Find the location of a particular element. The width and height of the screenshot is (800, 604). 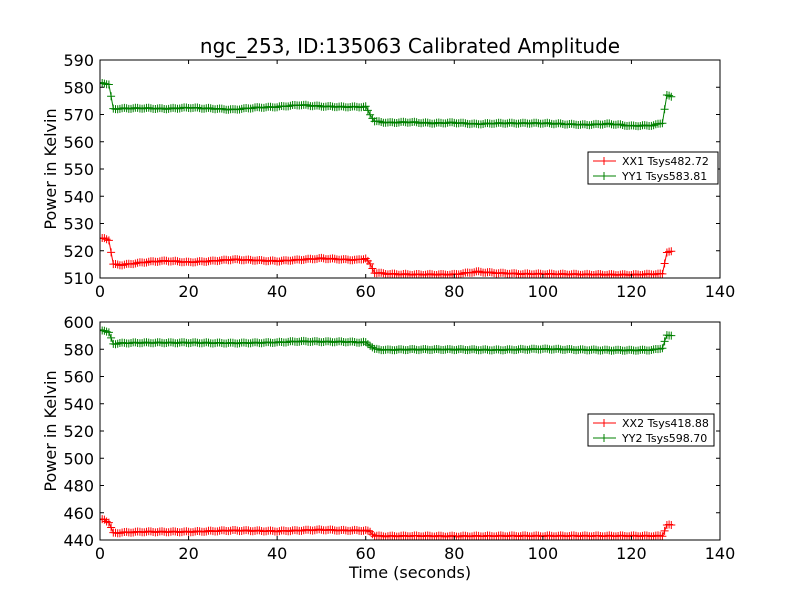

legend-item: YY2 Tsys598.70 is located at coordinates (650, 438).